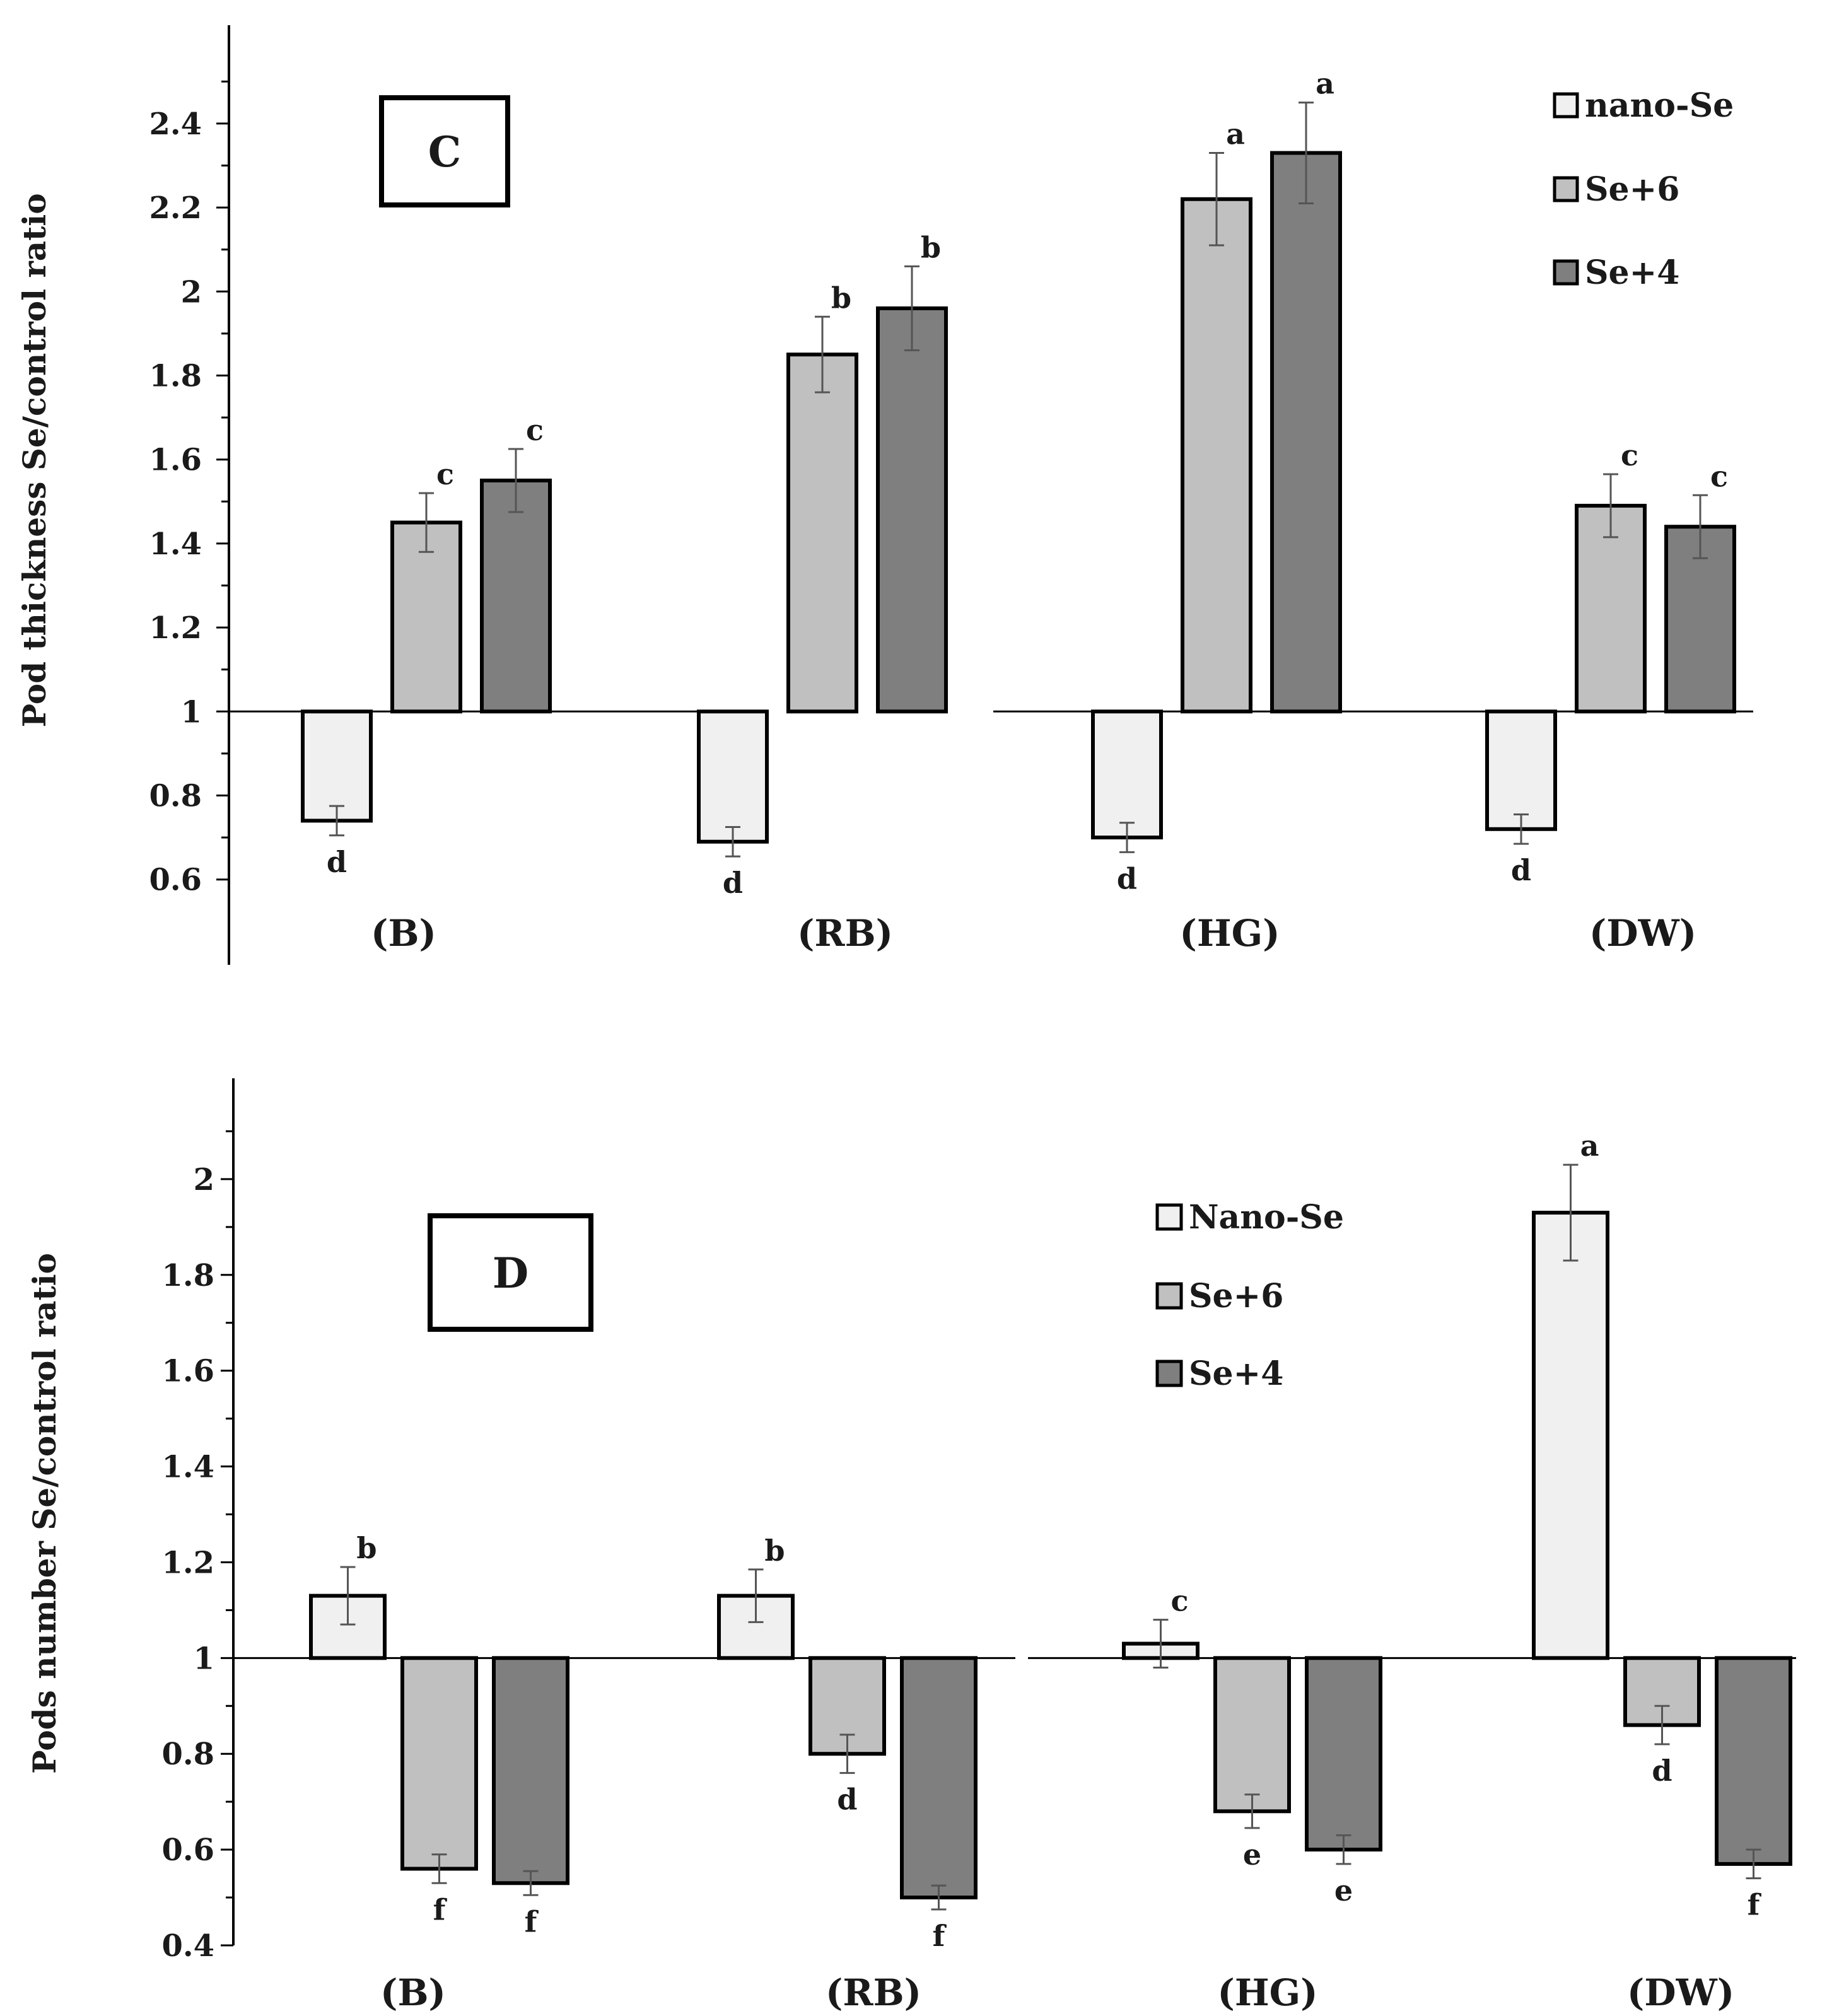 This screenshot has height=2016, width=1827. I want to click on bar-c-se+6-1, so click(822, 533).